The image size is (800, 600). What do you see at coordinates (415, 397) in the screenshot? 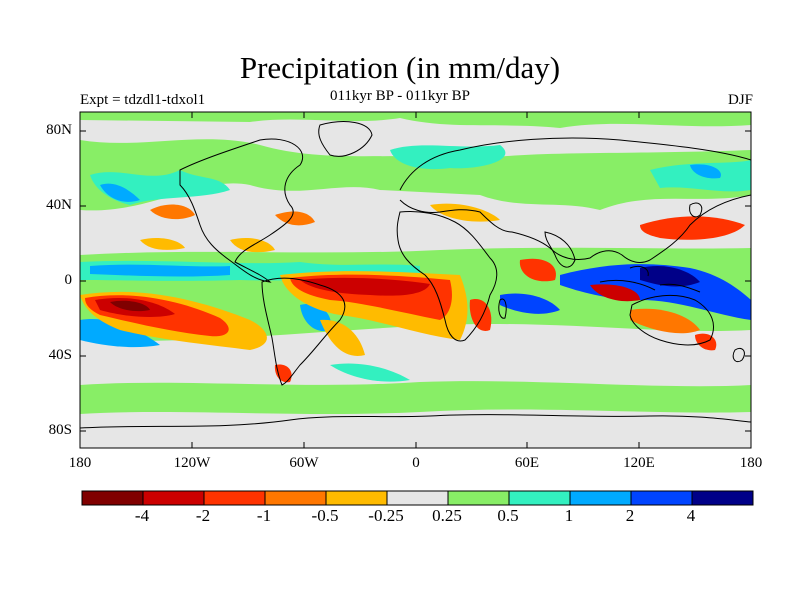
I see `field-s-green` at bounding box center [415, 397].